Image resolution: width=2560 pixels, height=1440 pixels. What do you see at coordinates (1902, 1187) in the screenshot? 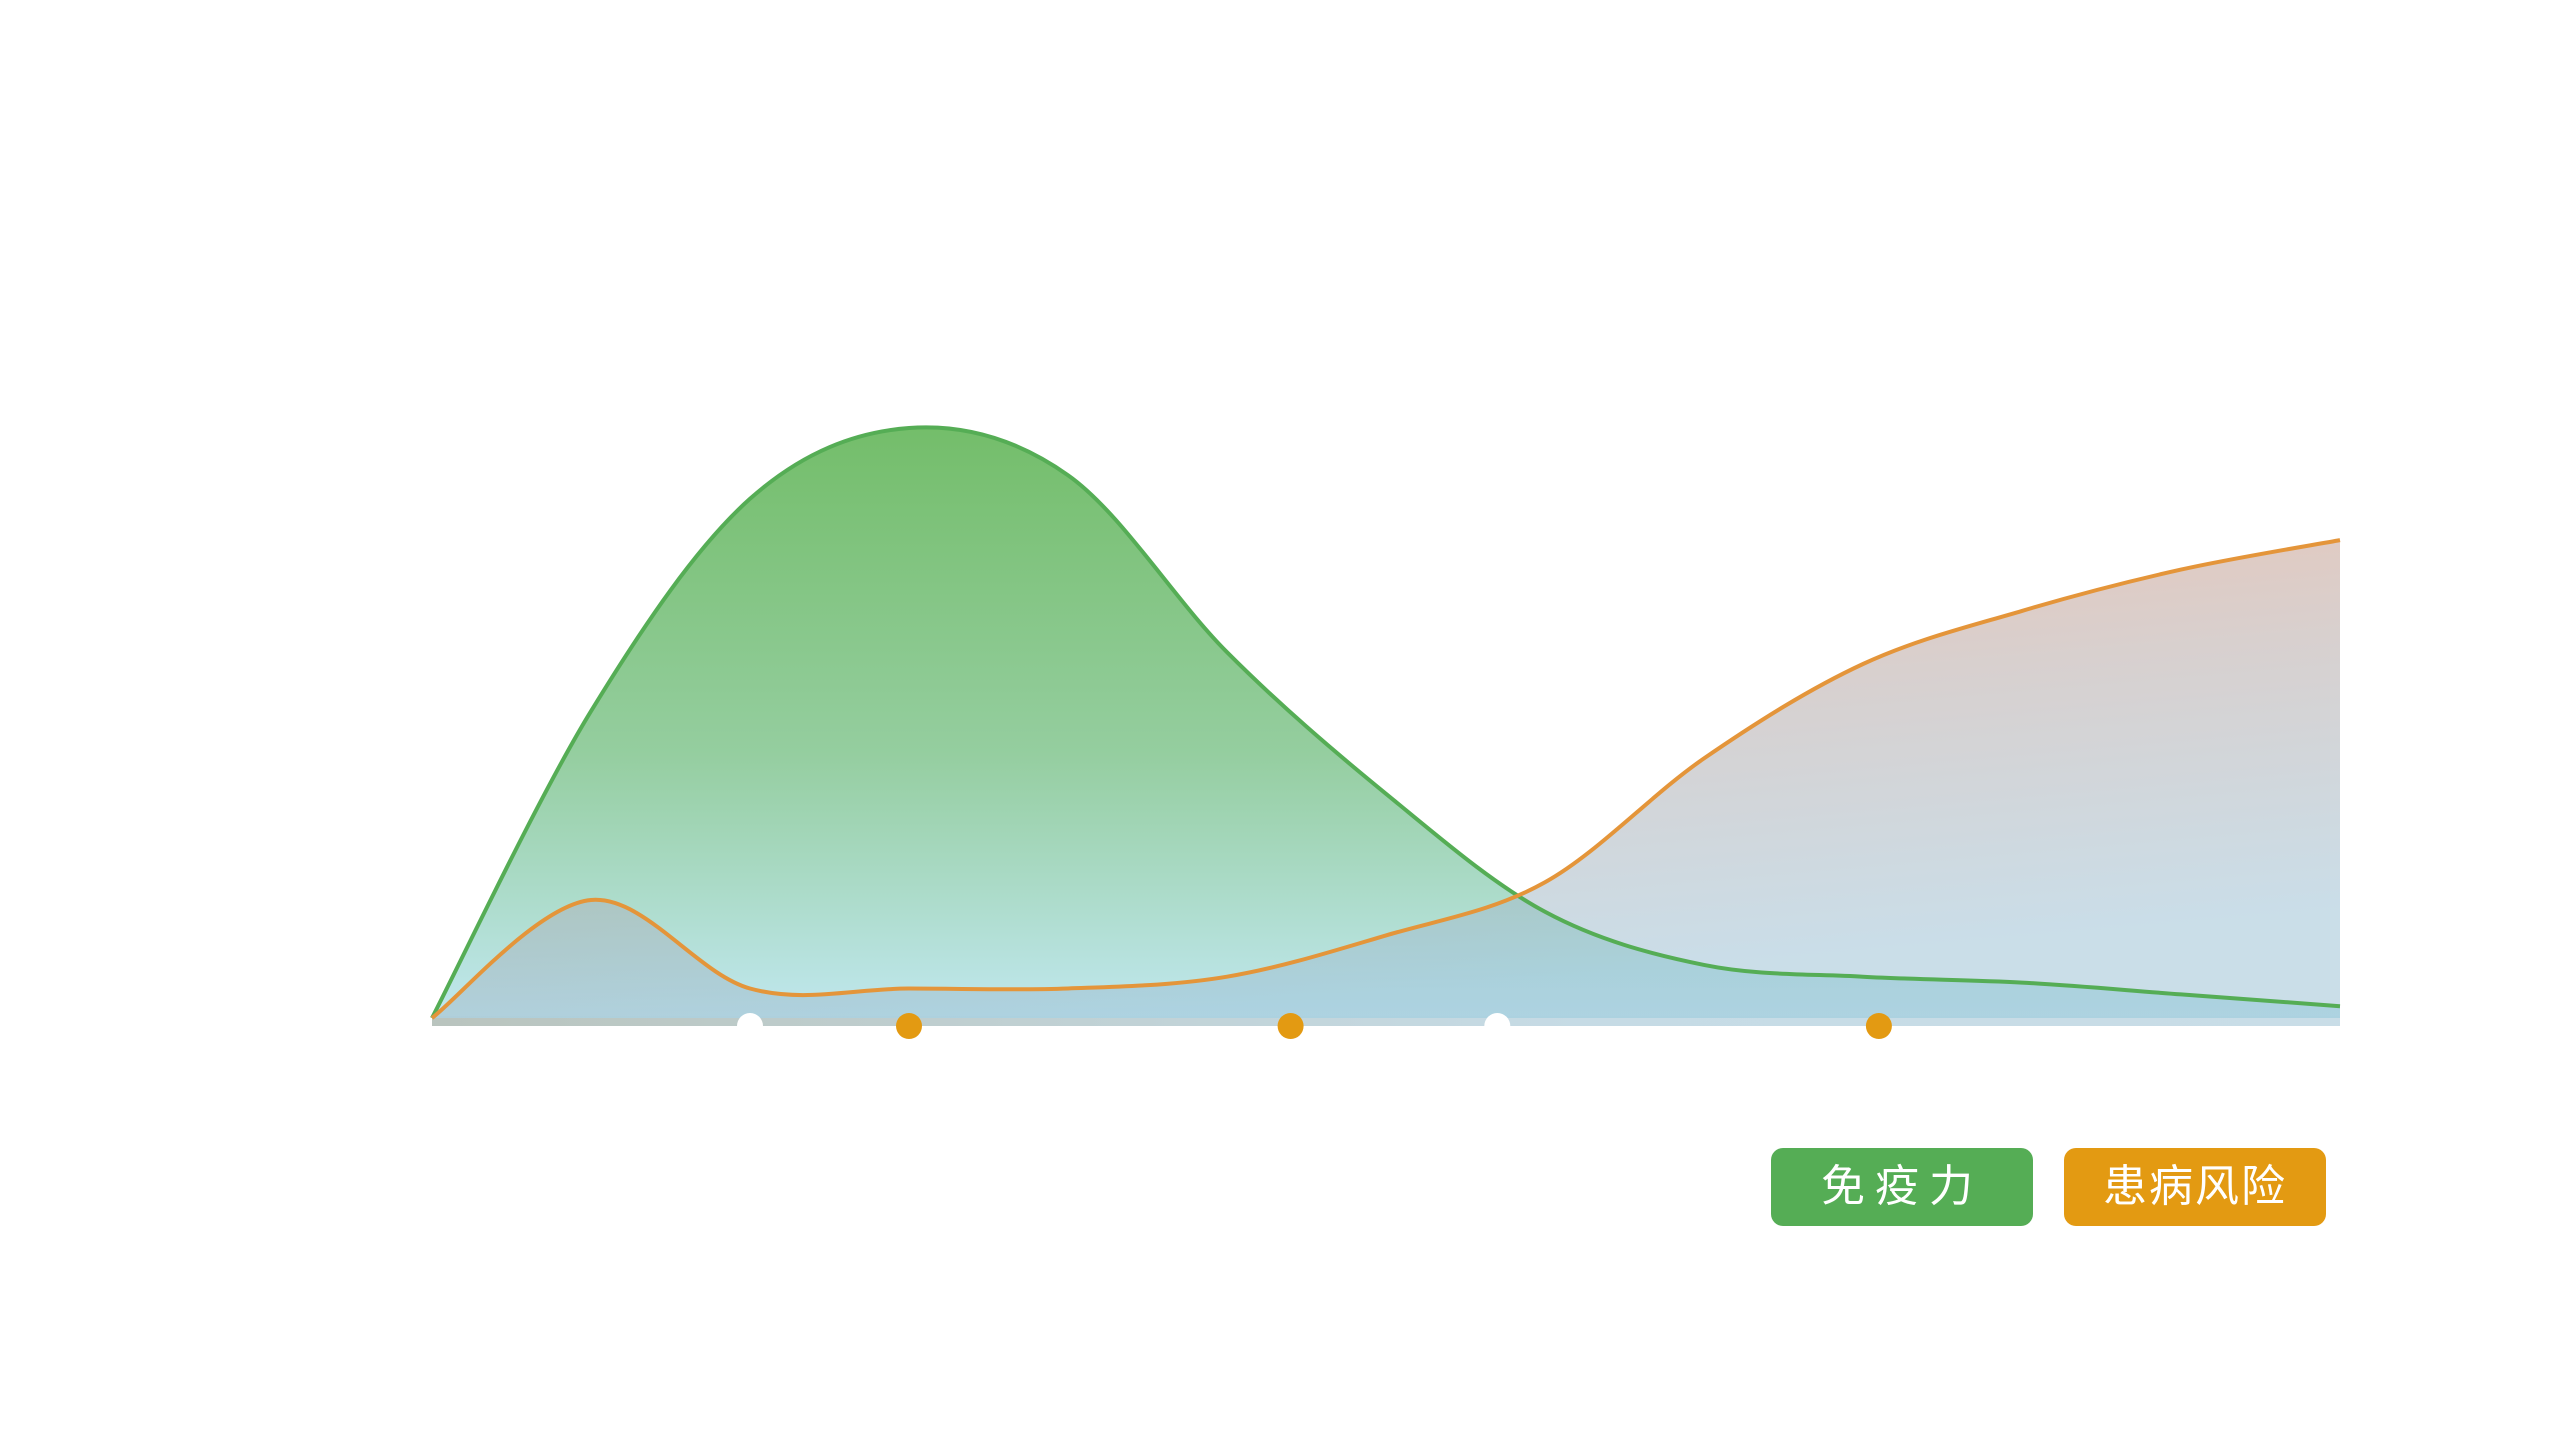
I see `legend-immunity-badge: 免疫力` at bounding box center [1902, 1187].